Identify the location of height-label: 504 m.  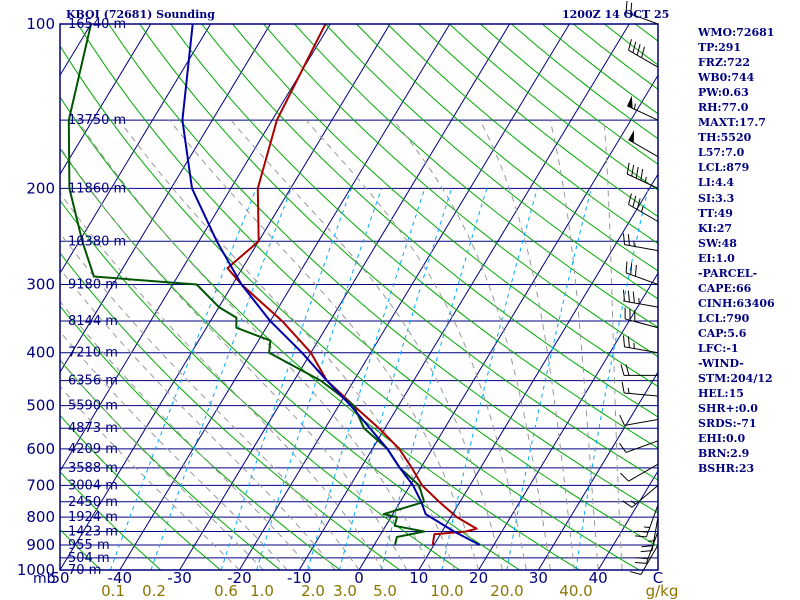
(89, 558).